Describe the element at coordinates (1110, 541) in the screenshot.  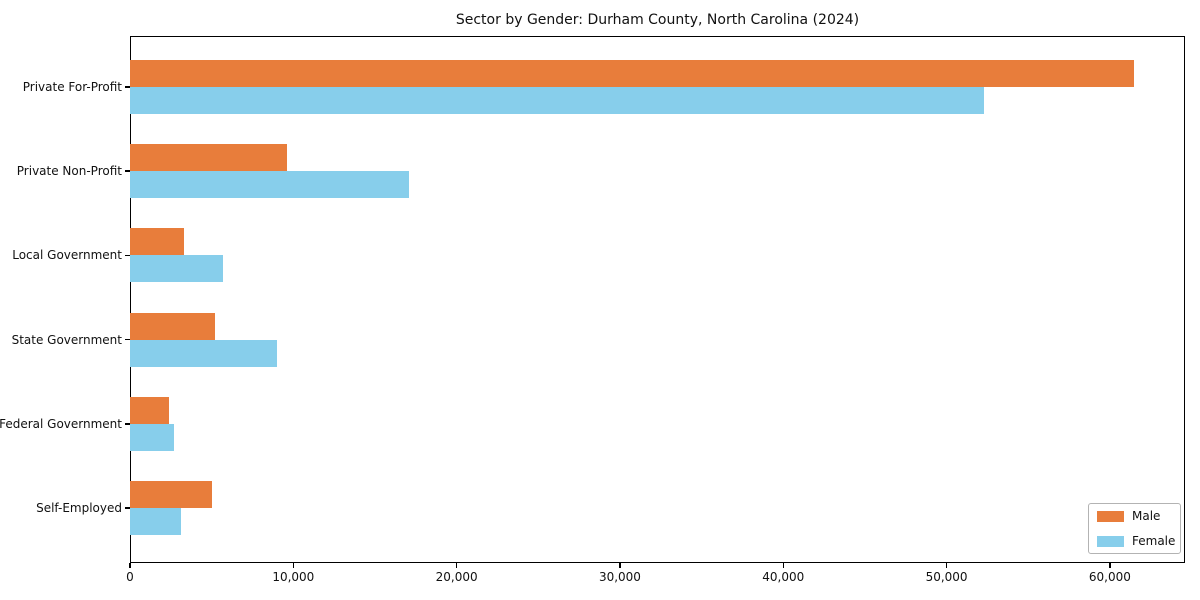
I see `legend-swatch-female` at that location.